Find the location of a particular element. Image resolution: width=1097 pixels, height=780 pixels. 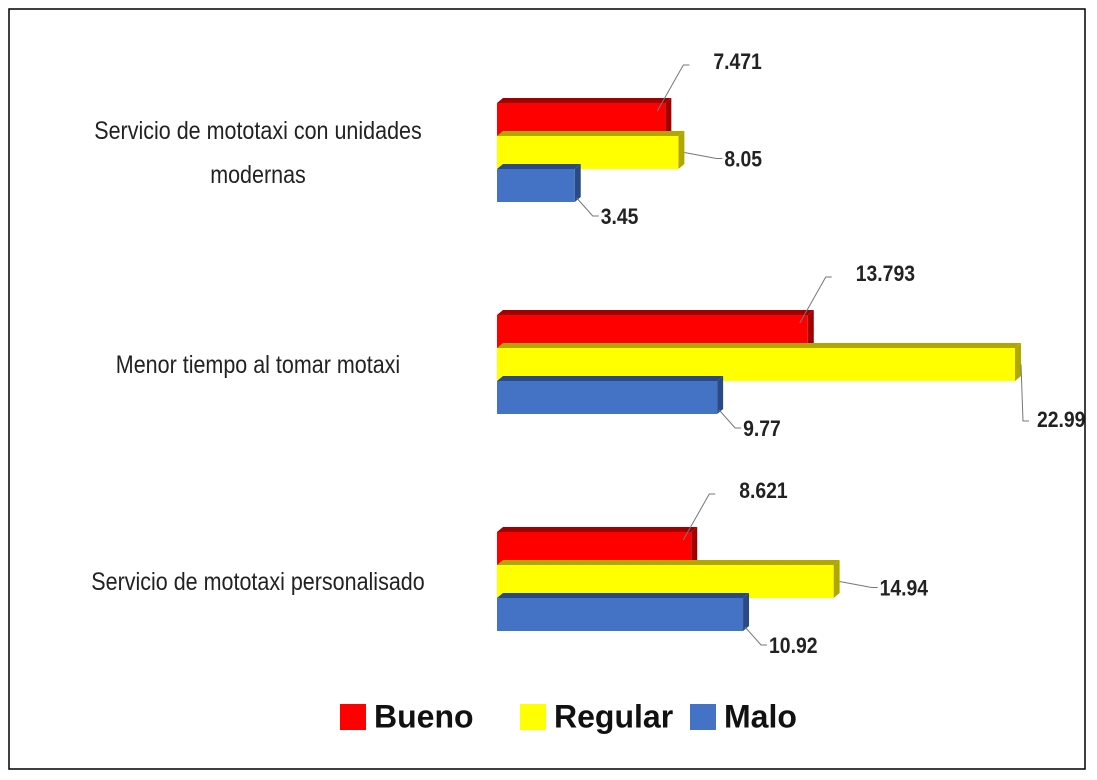

data-label: 3.45 is located at coordinates (620, 217).